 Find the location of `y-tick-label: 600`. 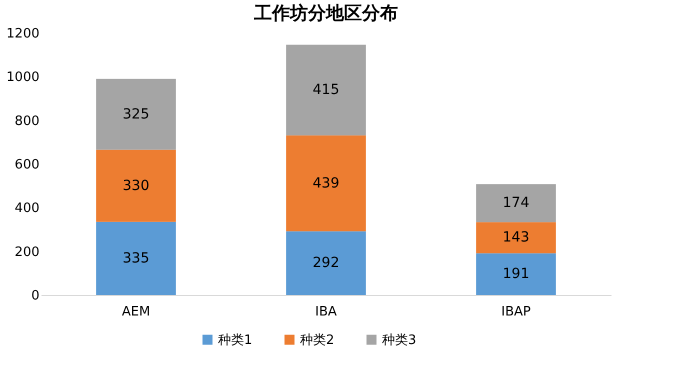

y-tick-label: 600 is located at coordinates (27, 165).